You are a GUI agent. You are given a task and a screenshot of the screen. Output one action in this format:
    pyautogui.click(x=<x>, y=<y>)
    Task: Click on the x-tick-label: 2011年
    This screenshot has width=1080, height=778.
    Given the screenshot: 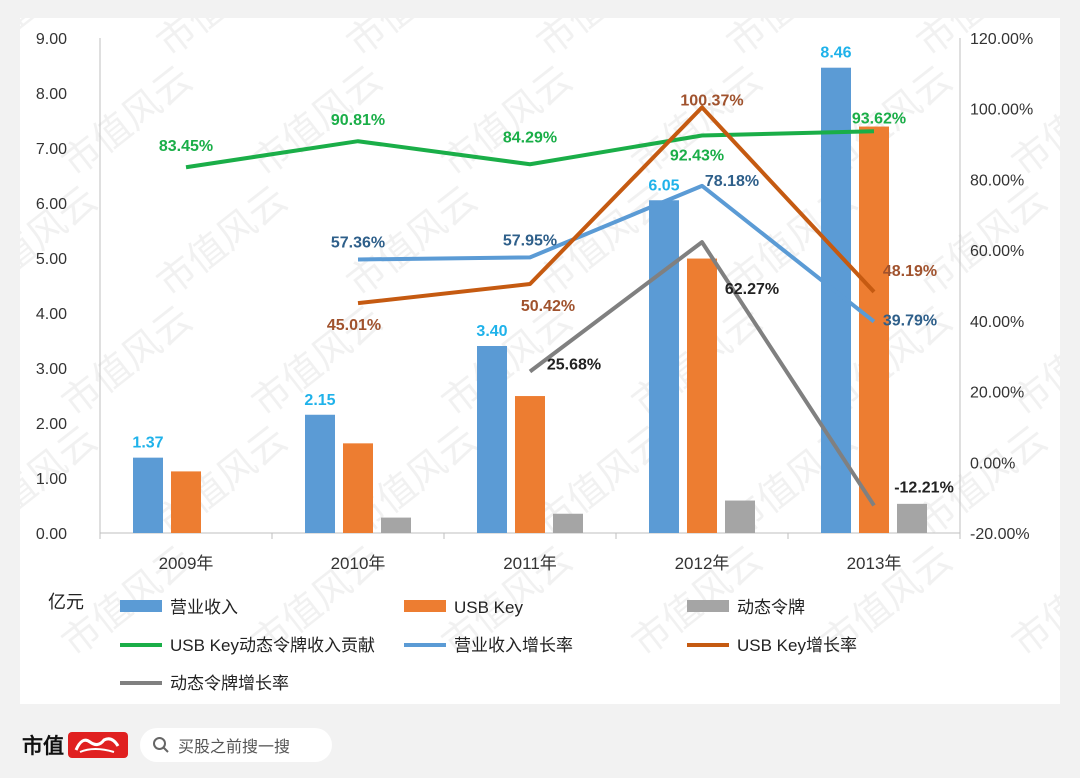 What is the action you would take?
    pyautogui.click(x=530, y=563)
    